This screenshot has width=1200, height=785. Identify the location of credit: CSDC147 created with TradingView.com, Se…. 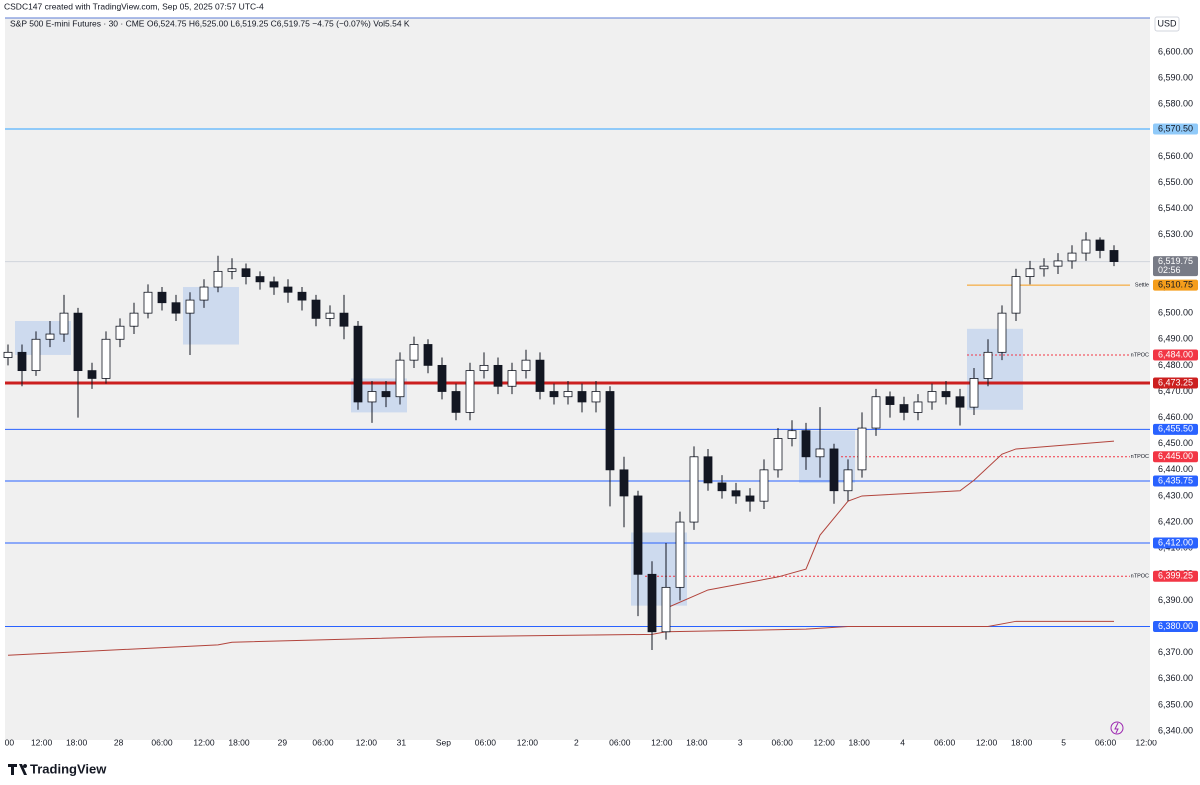
(134, 6).